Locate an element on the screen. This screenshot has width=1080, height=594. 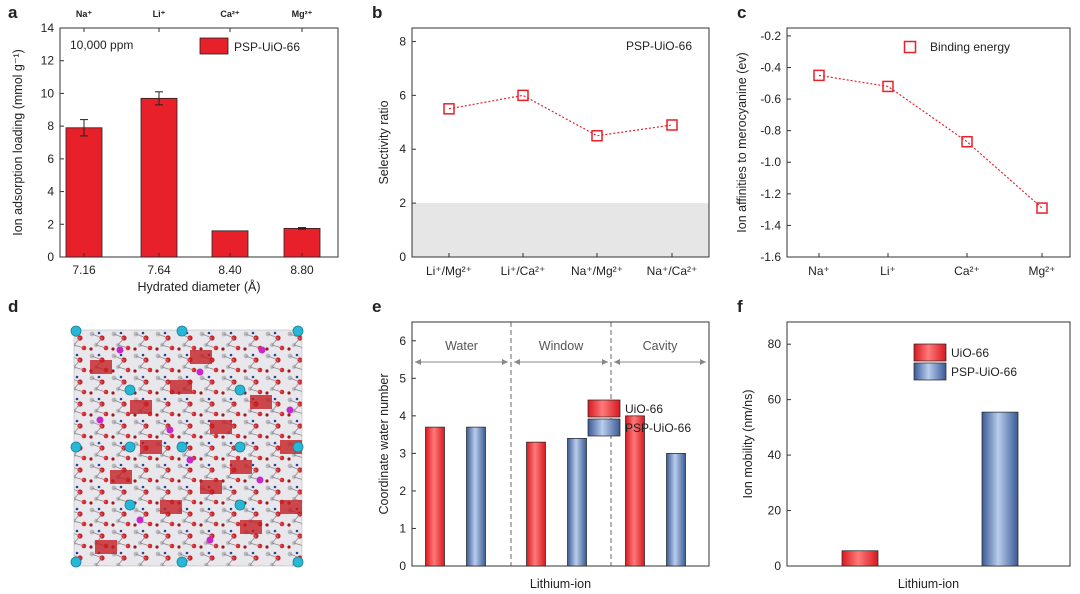
region-label: Water is located at coordinates (461, 346).